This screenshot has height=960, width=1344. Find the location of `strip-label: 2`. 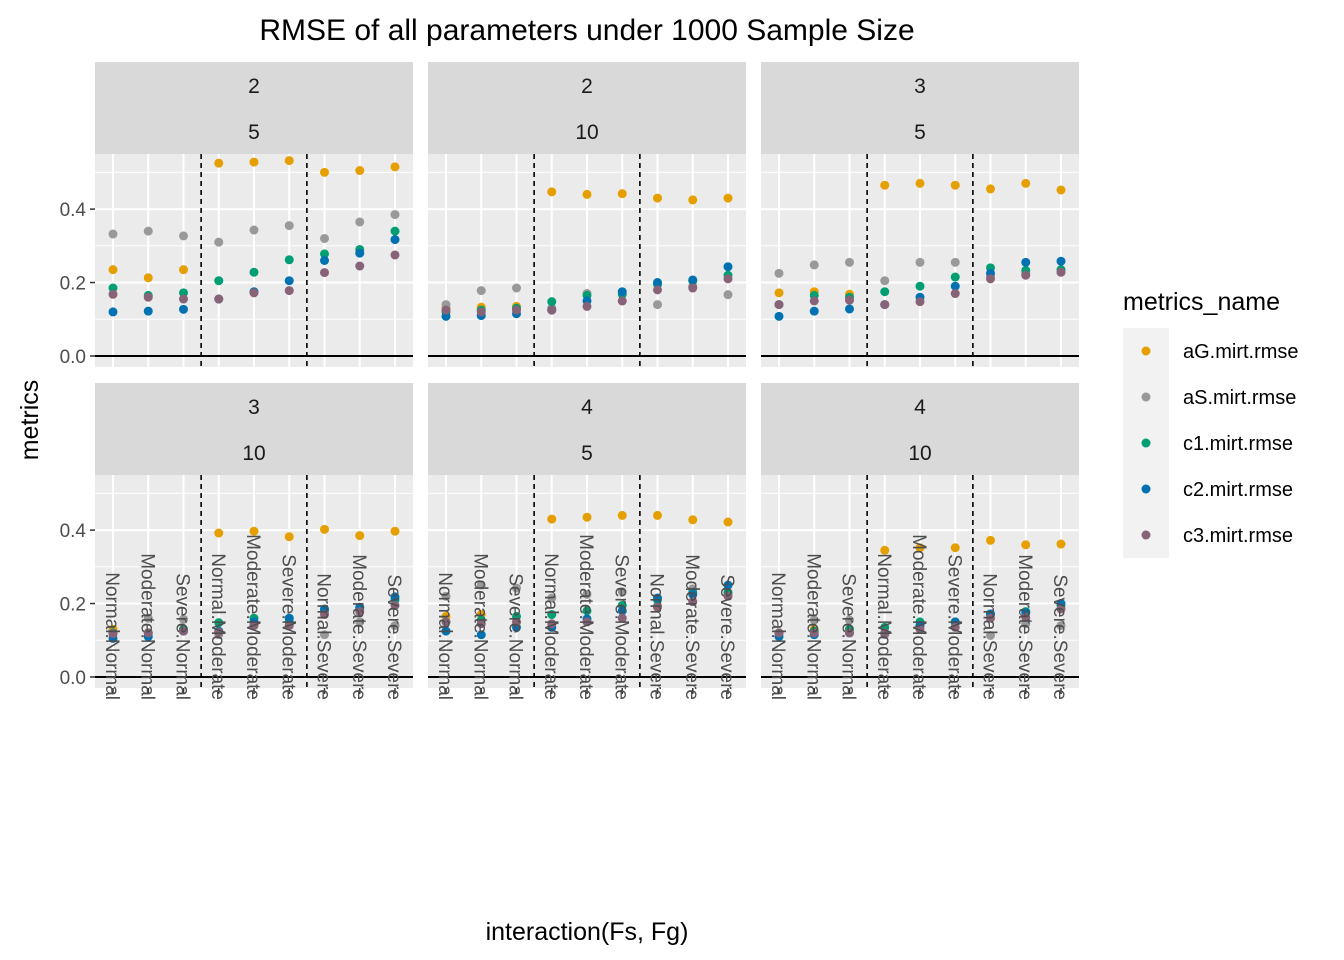

strip-label: 2 is located at coordinates (587, 86).